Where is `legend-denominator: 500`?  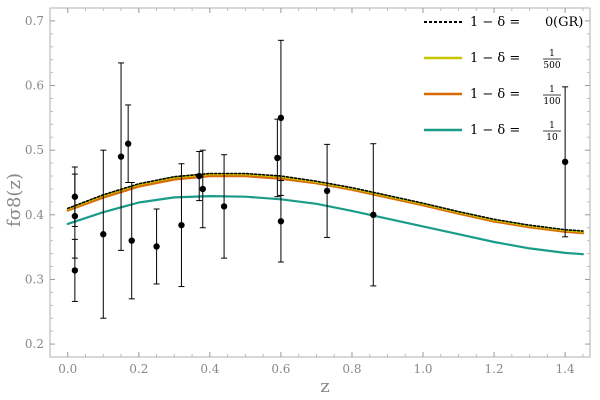 legend-denominator: 500 is located at coordinates (551, 66).